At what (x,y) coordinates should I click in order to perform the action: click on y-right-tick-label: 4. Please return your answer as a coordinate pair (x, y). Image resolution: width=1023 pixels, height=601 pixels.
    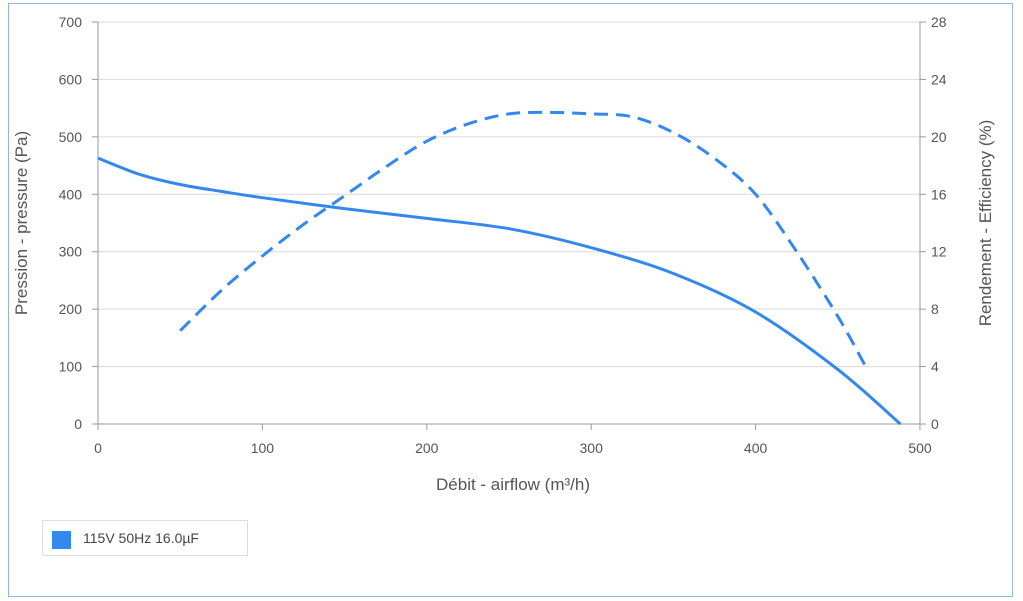
    Looking at the image, I should click on (935, 367).